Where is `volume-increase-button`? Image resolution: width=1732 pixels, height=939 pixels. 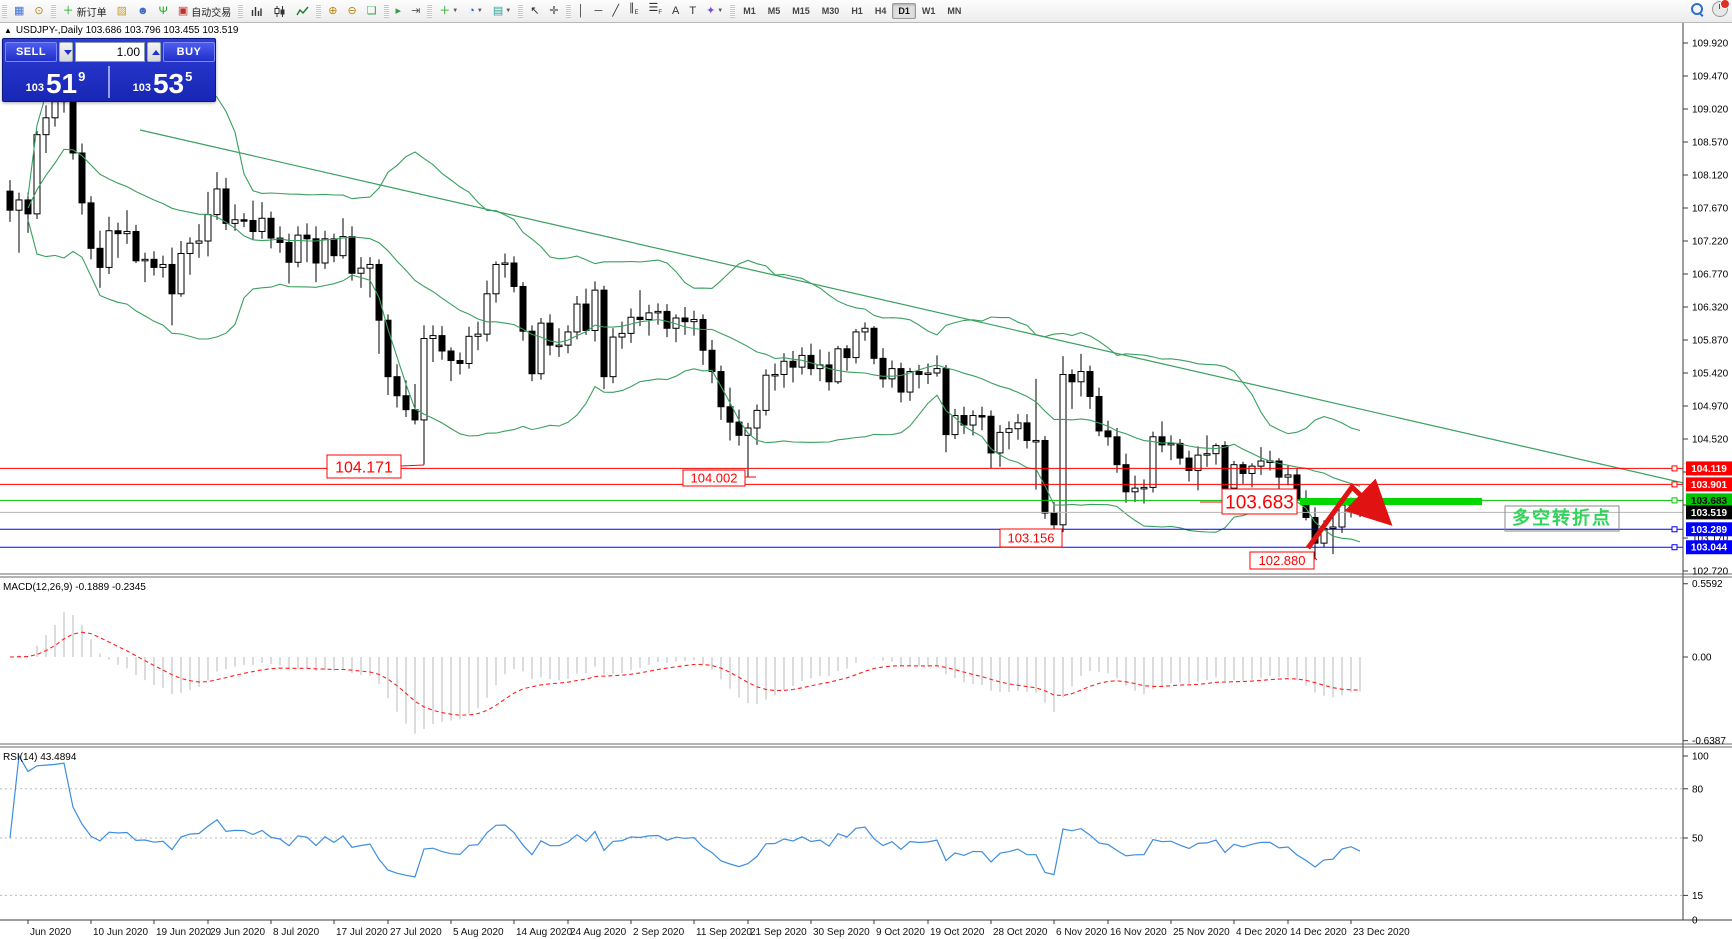 volume-increase-button is located at coordinates (154, 52).